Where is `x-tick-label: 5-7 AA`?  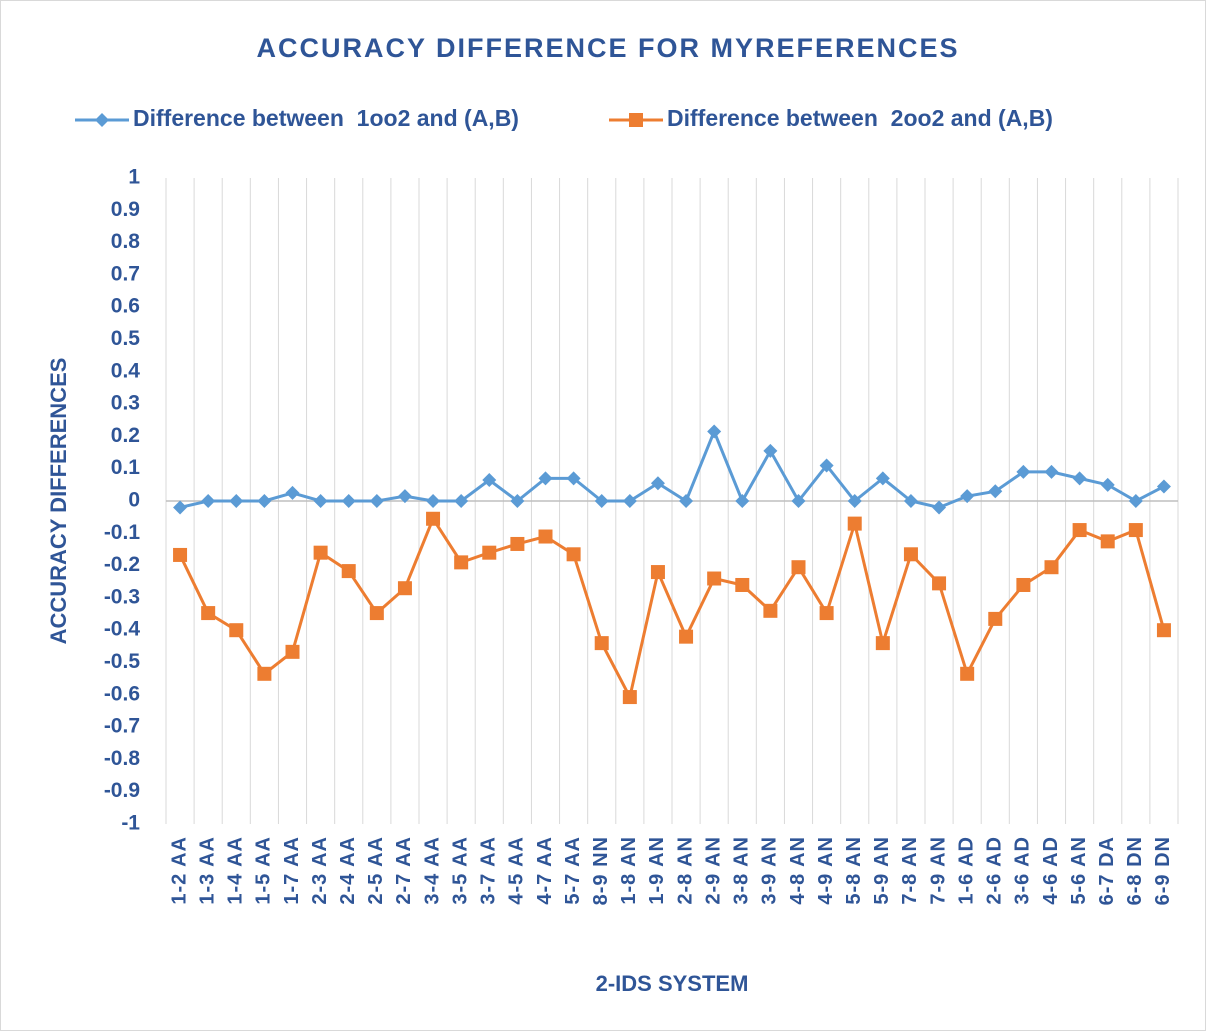
x-tick-label: 5-7 AA is located at coordinates (573, 870).